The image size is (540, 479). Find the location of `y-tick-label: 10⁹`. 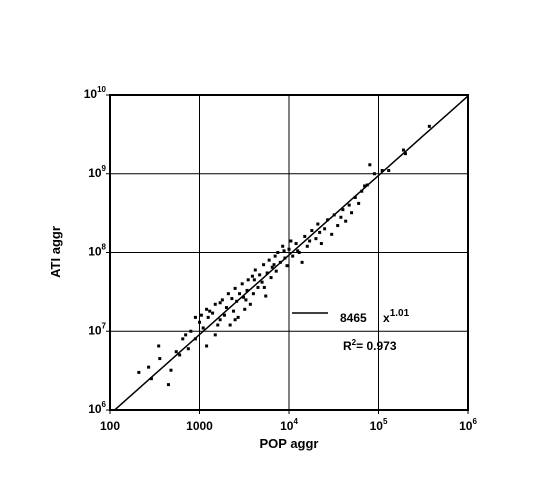

y-tick-label: 10⁹ is located at coordinates (97, 172).